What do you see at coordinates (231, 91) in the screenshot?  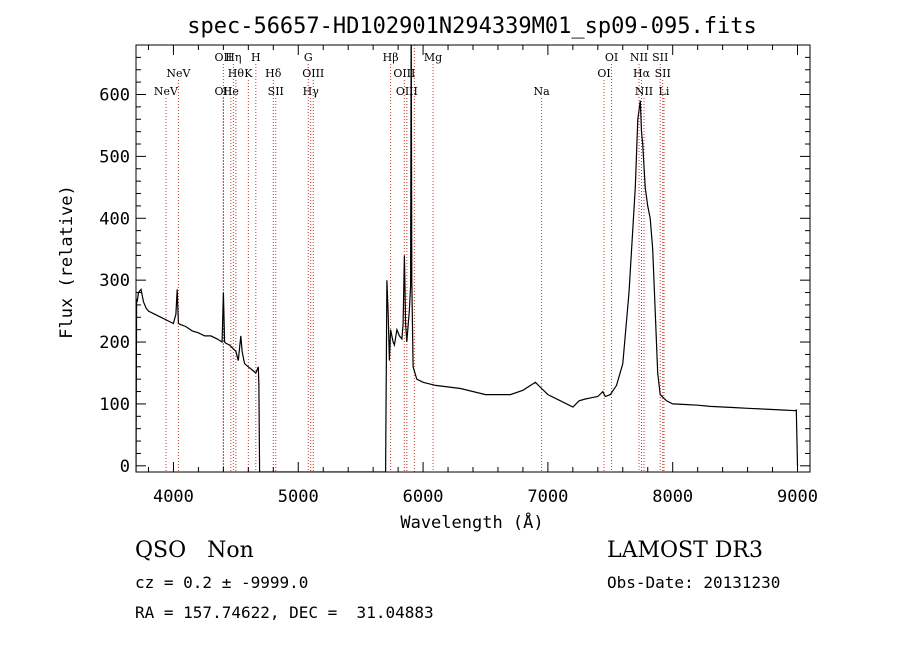 I see `line-label: He` at bounding box center [231, 91].